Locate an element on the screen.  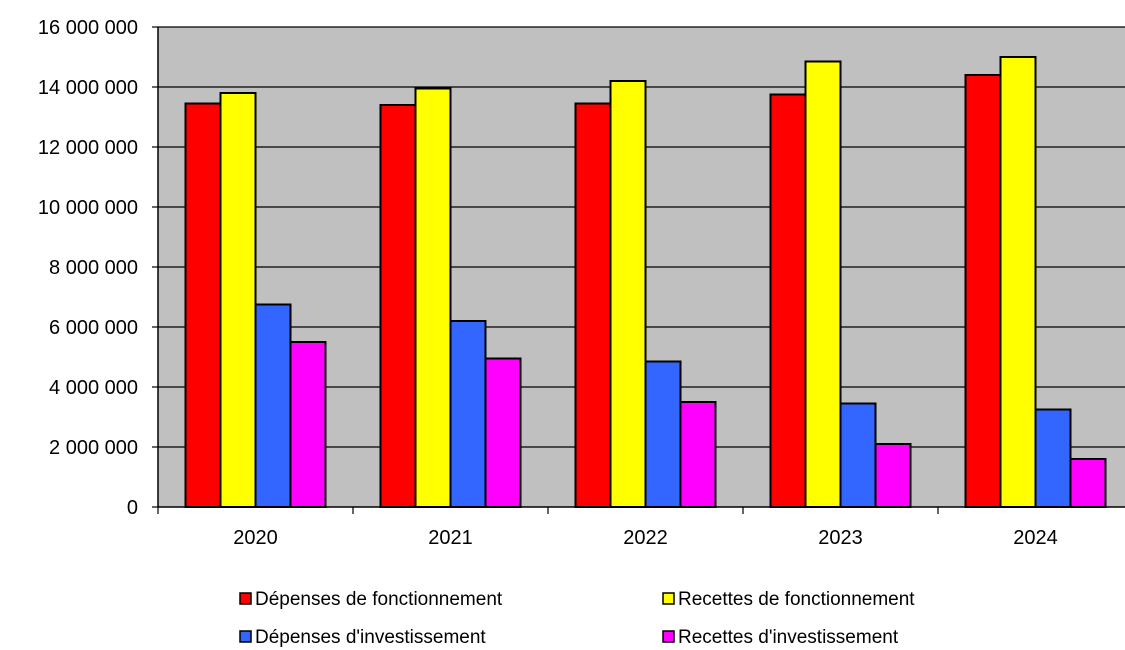
x-tick-label: 2020 is located at coordinates (255, 538).